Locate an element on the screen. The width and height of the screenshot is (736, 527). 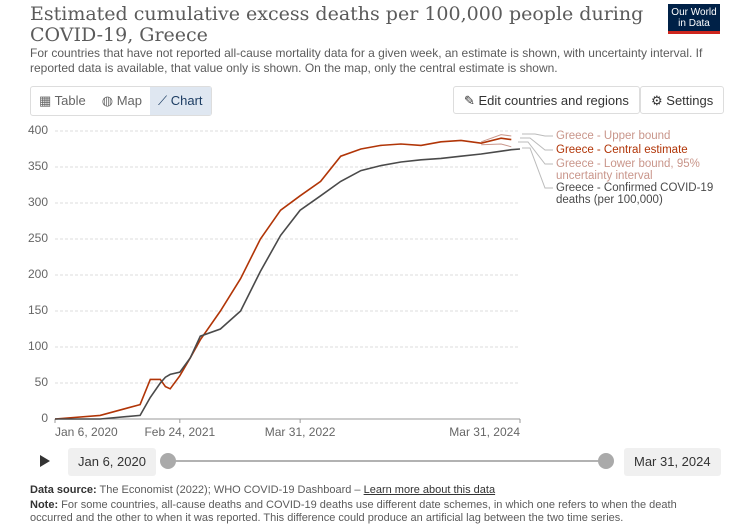
x-tick-label: Feb 24, 2021 is located at coordinates (179, 432).